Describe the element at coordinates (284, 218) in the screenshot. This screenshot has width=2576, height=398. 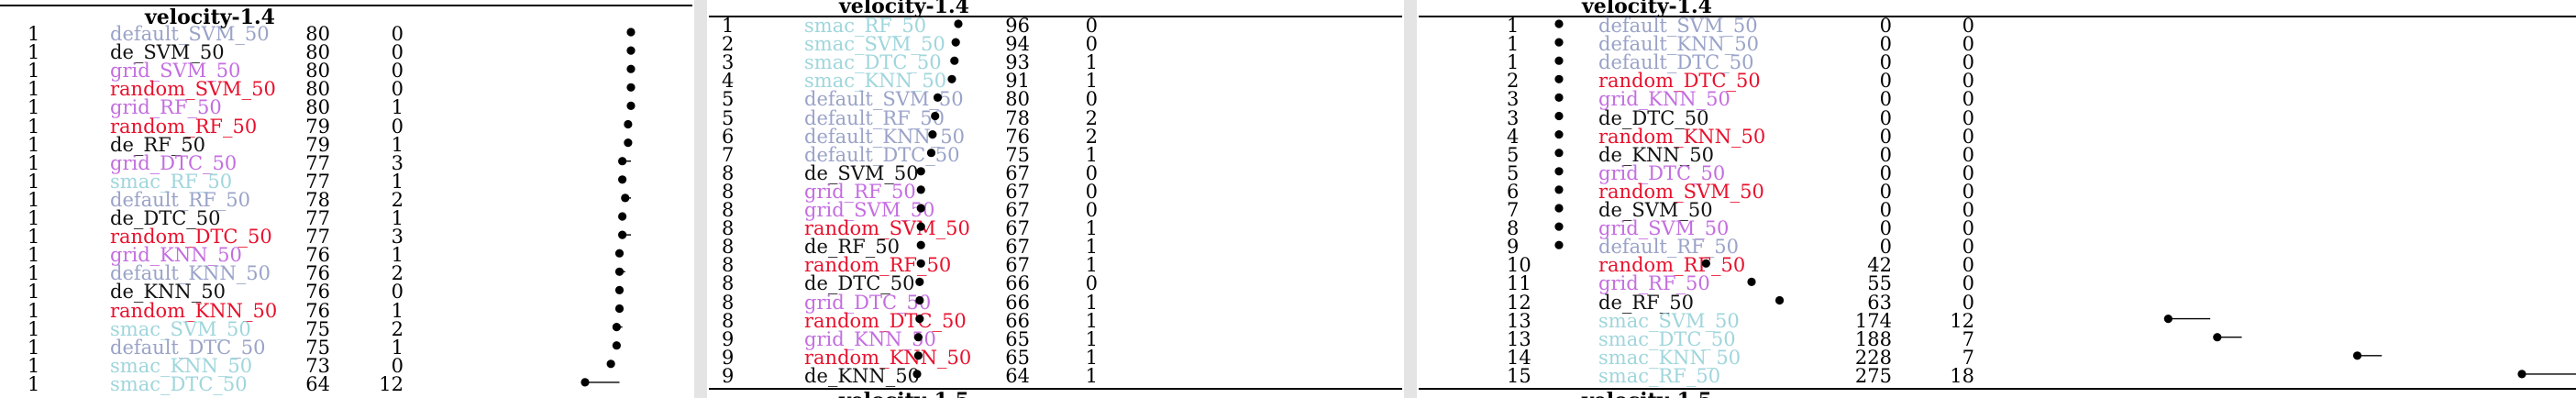
I see `table-row: 1 de_DTC_50 77 1` at that location.